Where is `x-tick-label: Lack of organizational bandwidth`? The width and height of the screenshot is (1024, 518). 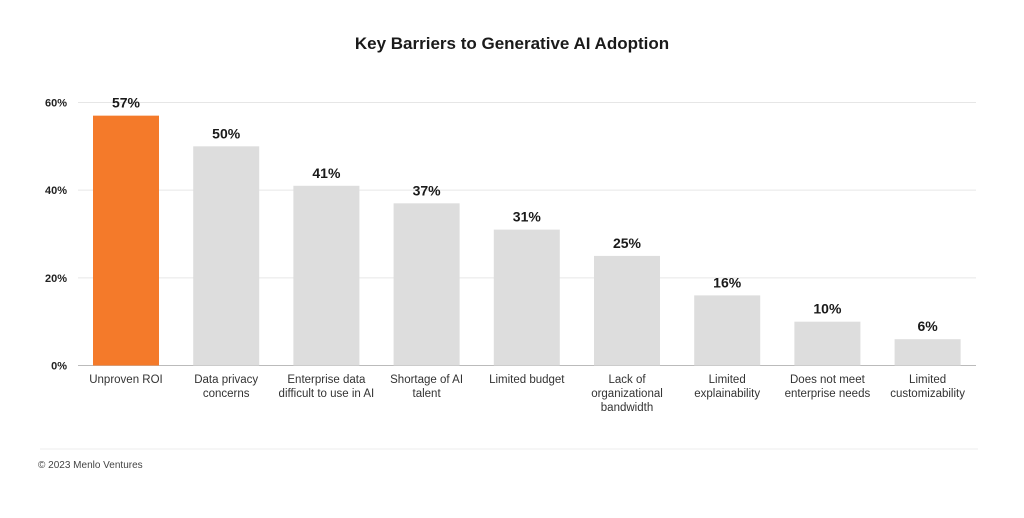
x-tick-label: Lack of organizational bandwidth is located at coordinates (627, 394).